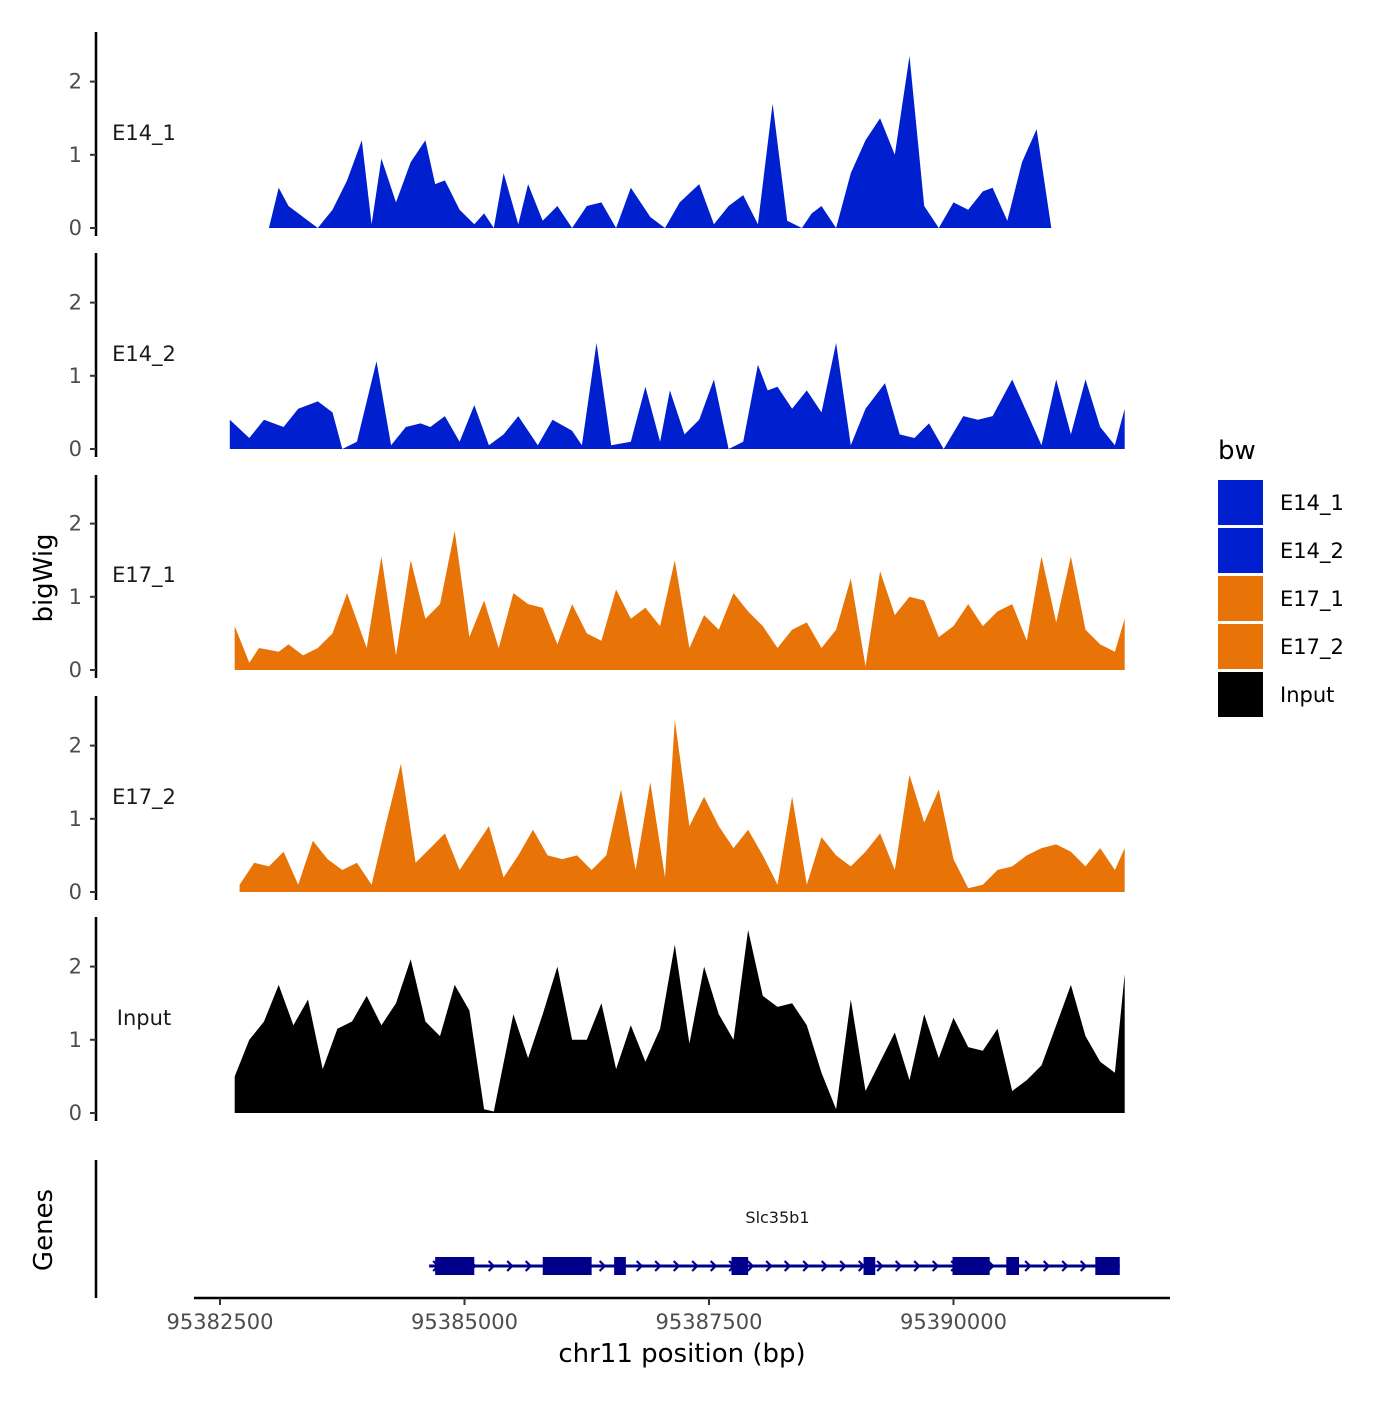  I want to click on track-label: Input, so click(144, 1018).